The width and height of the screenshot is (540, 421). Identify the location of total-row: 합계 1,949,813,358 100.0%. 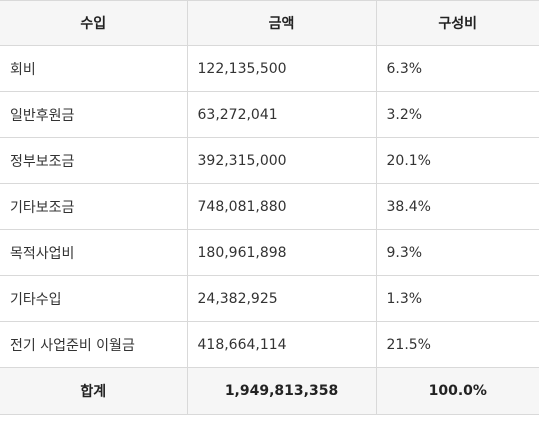
(269, 391).